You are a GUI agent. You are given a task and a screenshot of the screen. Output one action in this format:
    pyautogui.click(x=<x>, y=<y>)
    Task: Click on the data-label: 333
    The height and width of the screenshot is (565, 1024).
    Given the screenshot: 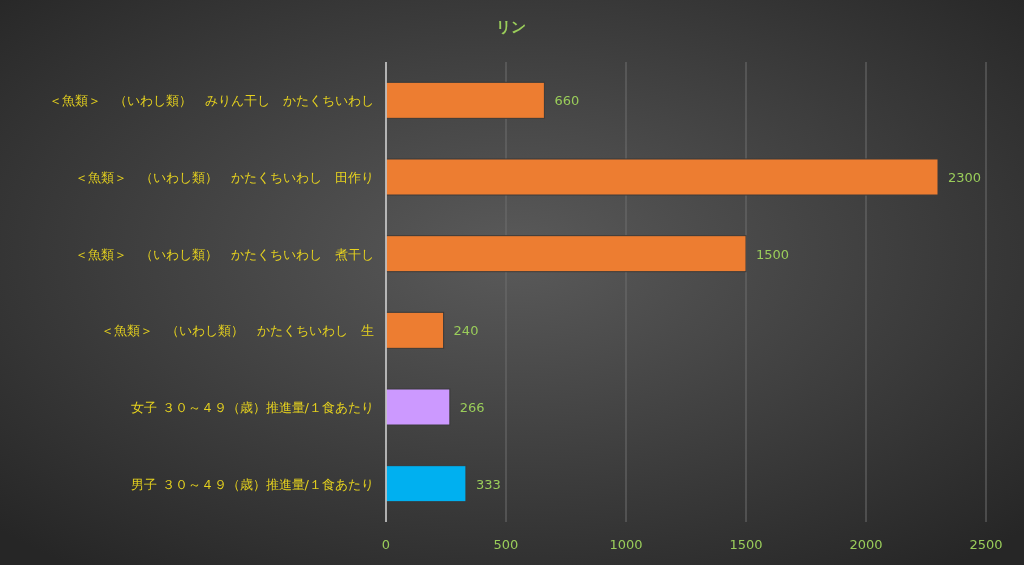 What is the action you would take?
    pyautogui.click(x=488, y=484)
    